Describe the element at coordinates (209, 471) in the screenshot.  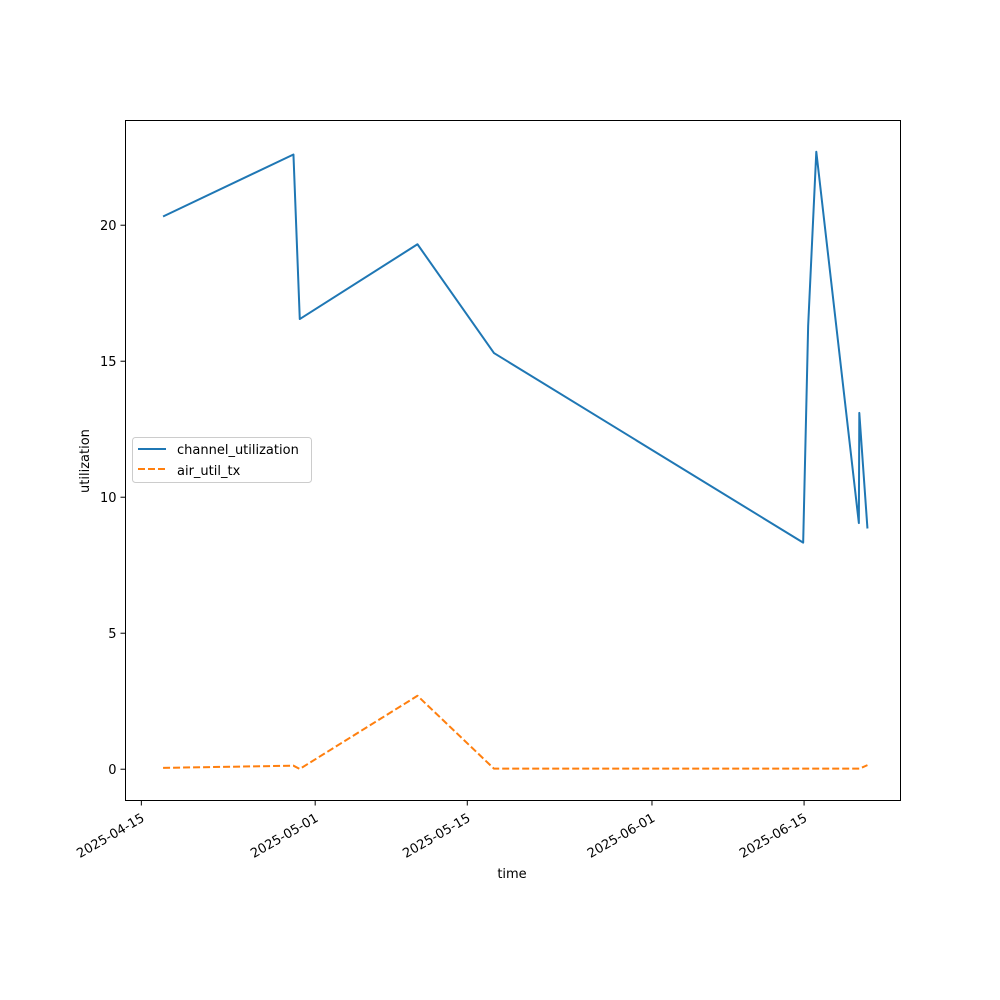
I see `legend-label-air-util-tx: air_util_tx` at that location.